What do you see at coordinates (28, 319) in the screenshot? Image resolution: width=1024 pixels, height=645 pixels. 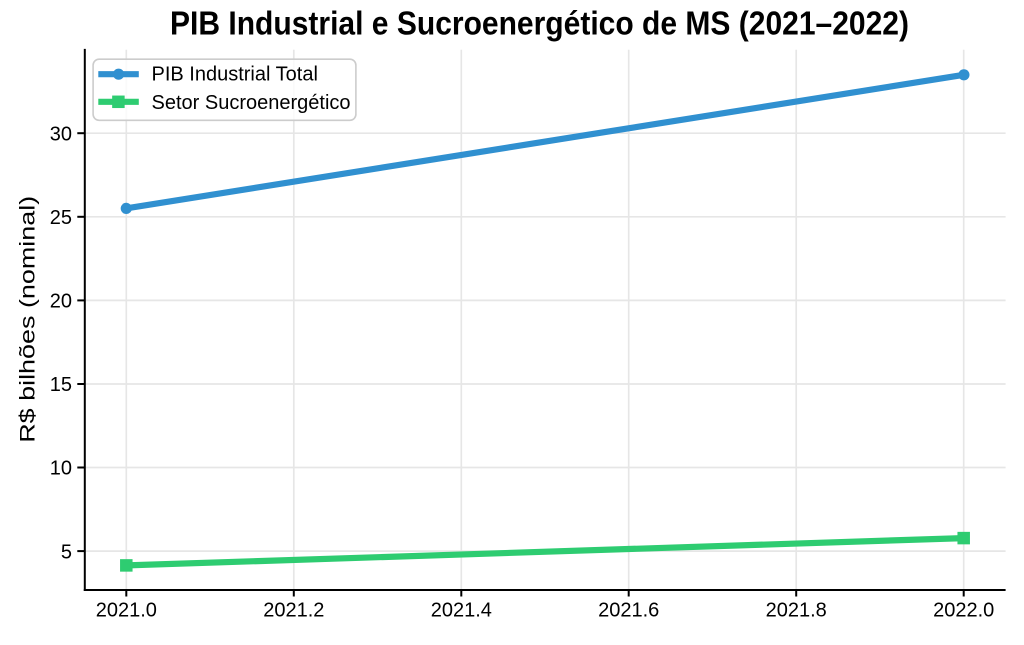 I see `svg-text: R$ bilhões (nominal)` at bounding box center [28, 319].